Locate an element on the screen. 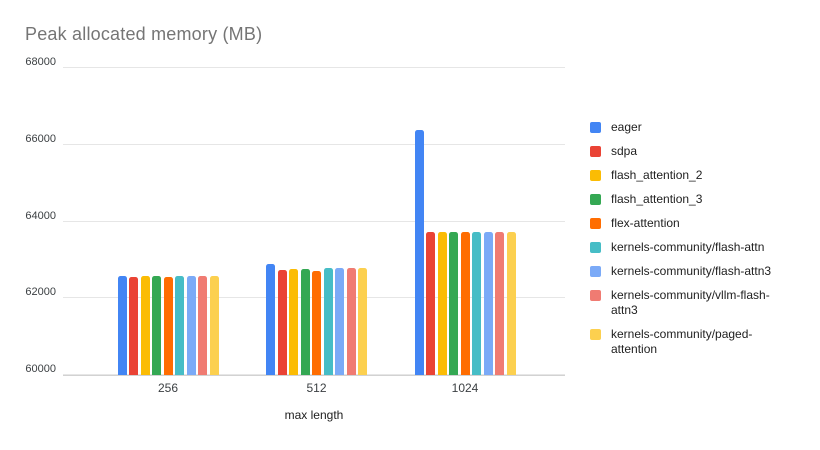  y-axis-tick-label: 62000 is located at coordinates (40, 292).